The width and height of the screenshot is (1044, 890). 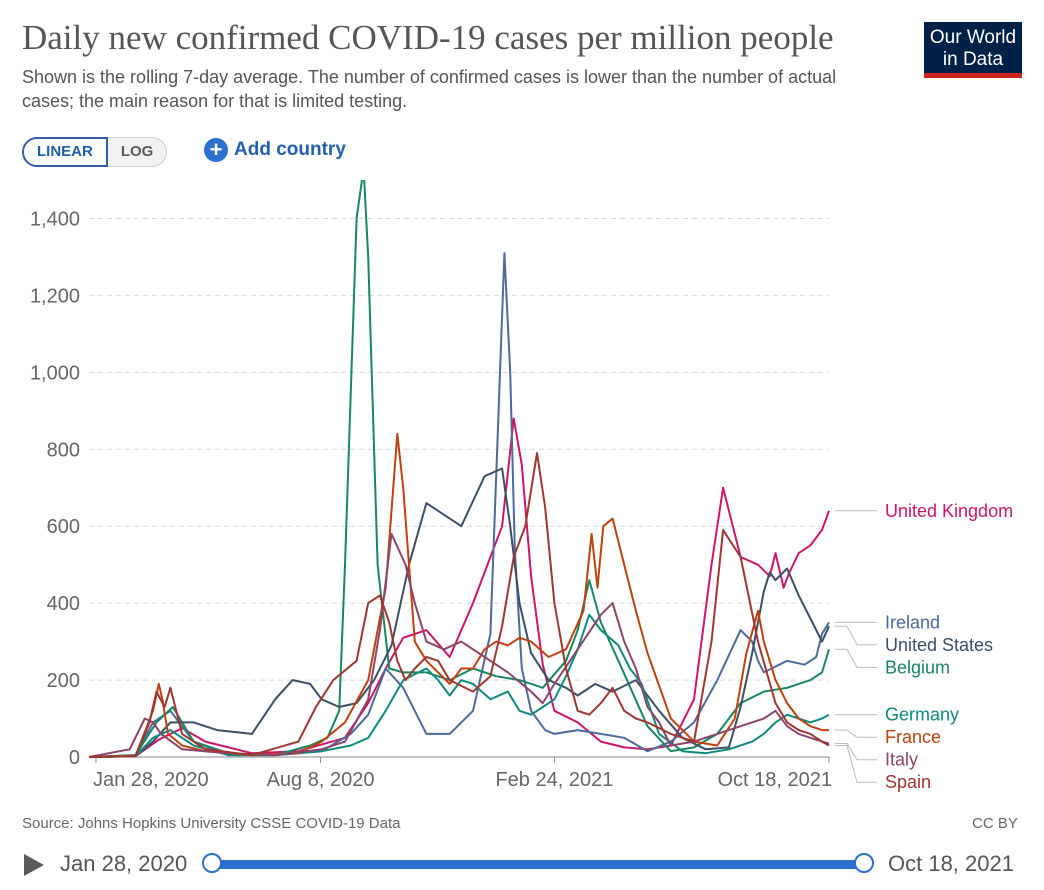 What do you see at coordinates (912, 622) in the screenshot?
I see `legend-label-ireland: Ireland` at bounding box center [912, 622].